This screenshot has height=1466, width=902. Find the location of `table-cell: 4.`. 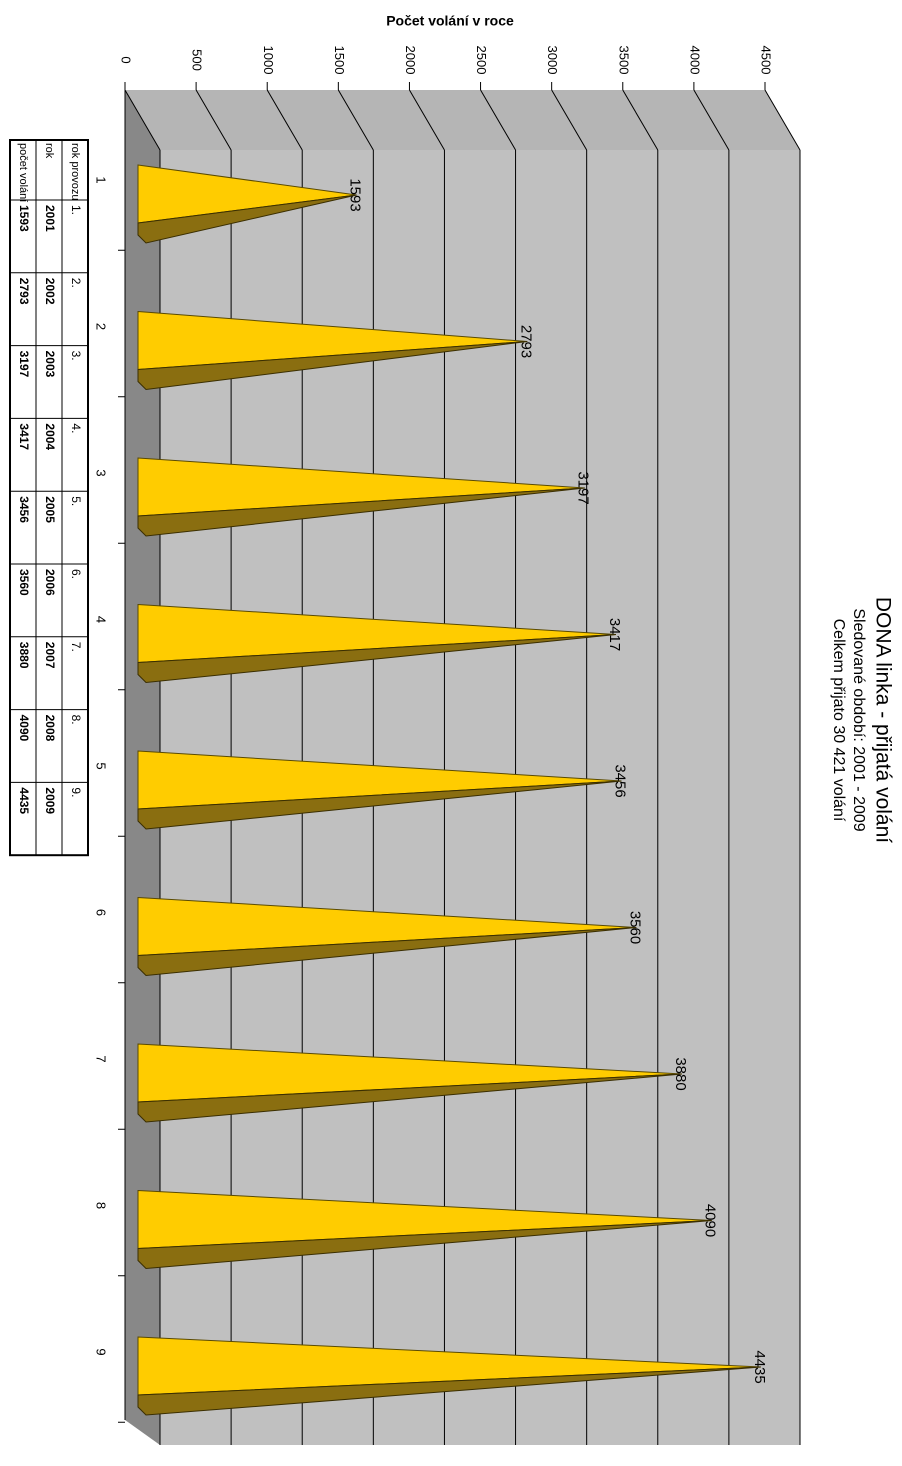

table-cell: 4. is located at coordinates (76, 428).